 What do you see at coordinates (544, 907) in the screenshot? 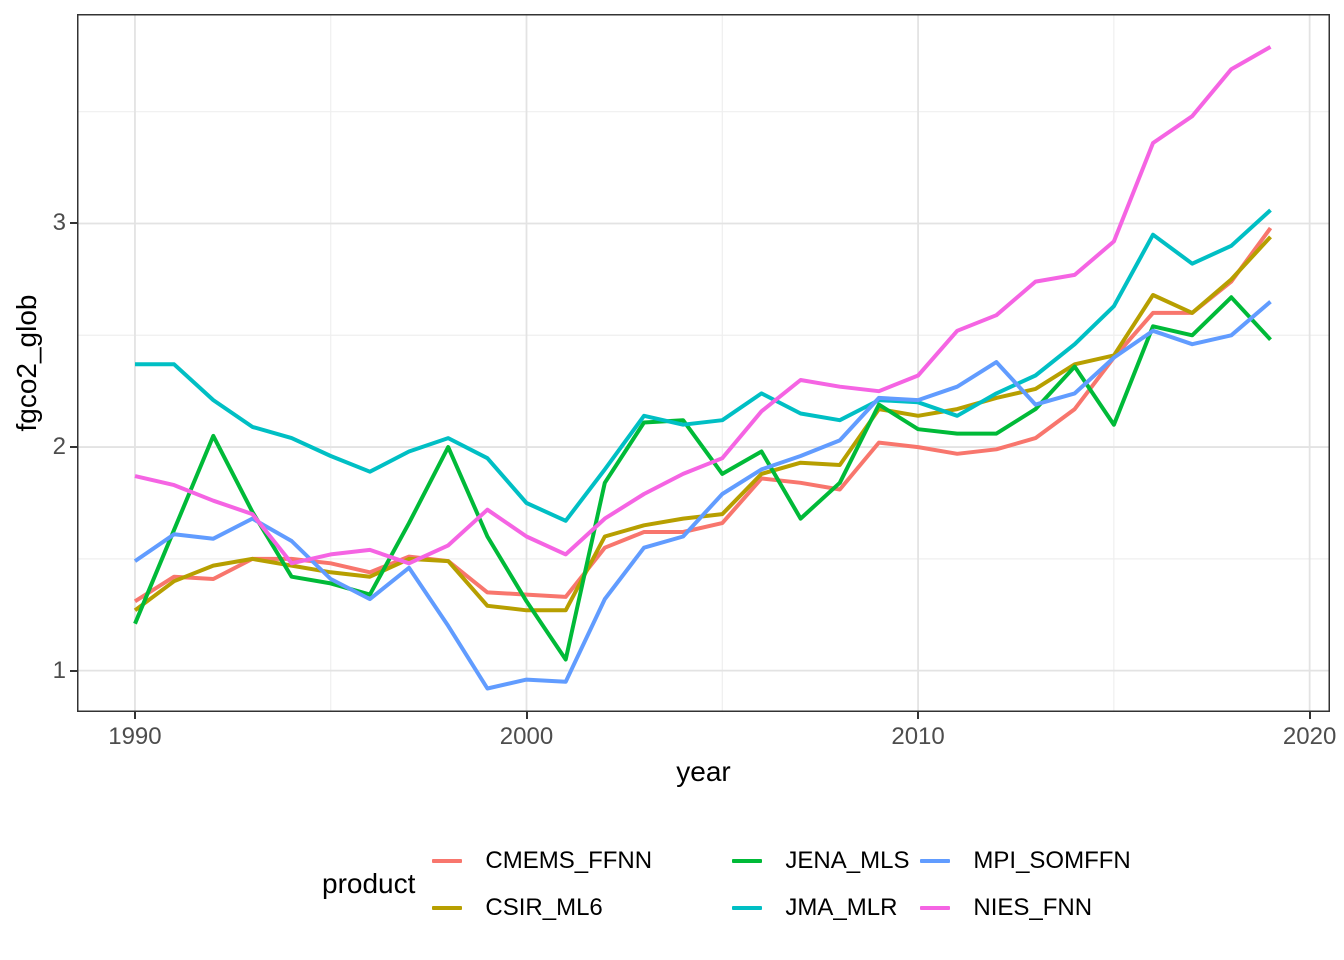
I see `legend-label: CSIR_ML6` at bounding box center [544, 907].